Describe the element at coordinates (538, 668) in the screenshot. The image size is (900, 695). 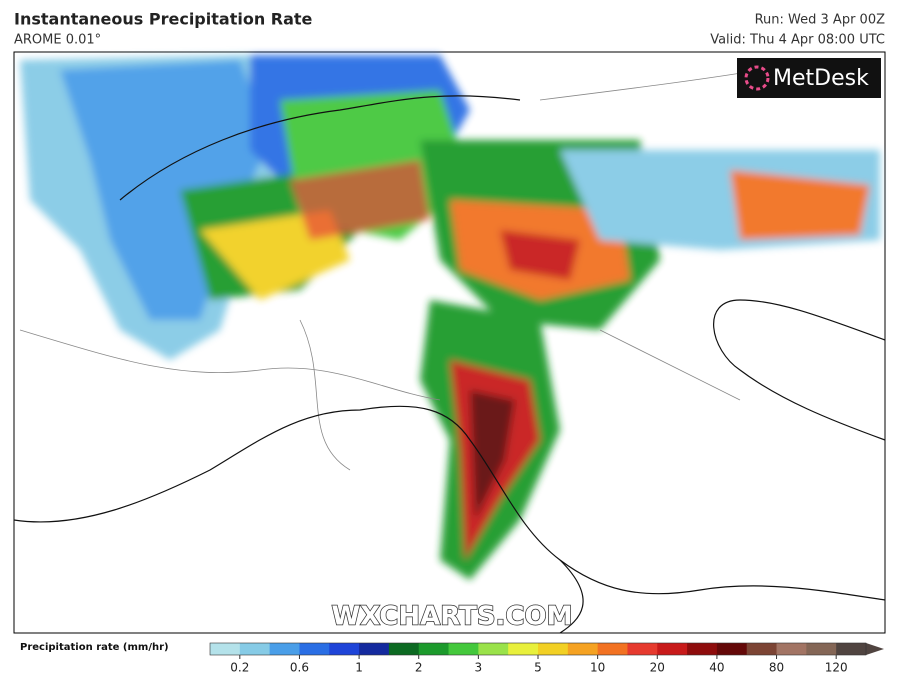
I see `tick-label: 5` at that location.